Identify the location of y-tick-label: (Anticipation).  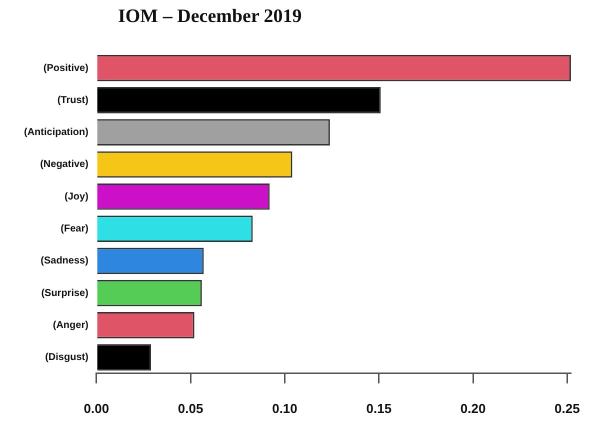
(56, 132).